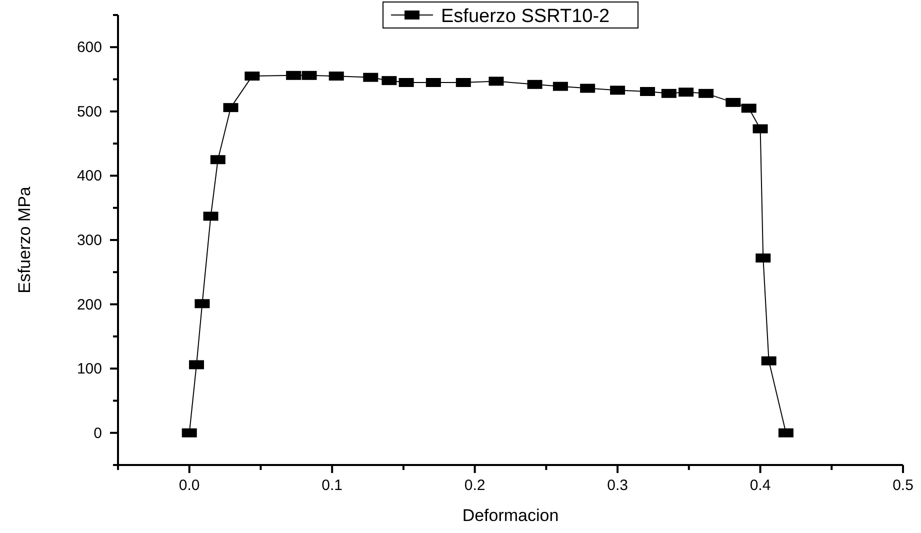 Image resolution: width=921 pixels, height=533 pixels. Describe the element at coordinates (510, 515) in the screenshot. I see `x-axis-title: Deformacion` at that location.